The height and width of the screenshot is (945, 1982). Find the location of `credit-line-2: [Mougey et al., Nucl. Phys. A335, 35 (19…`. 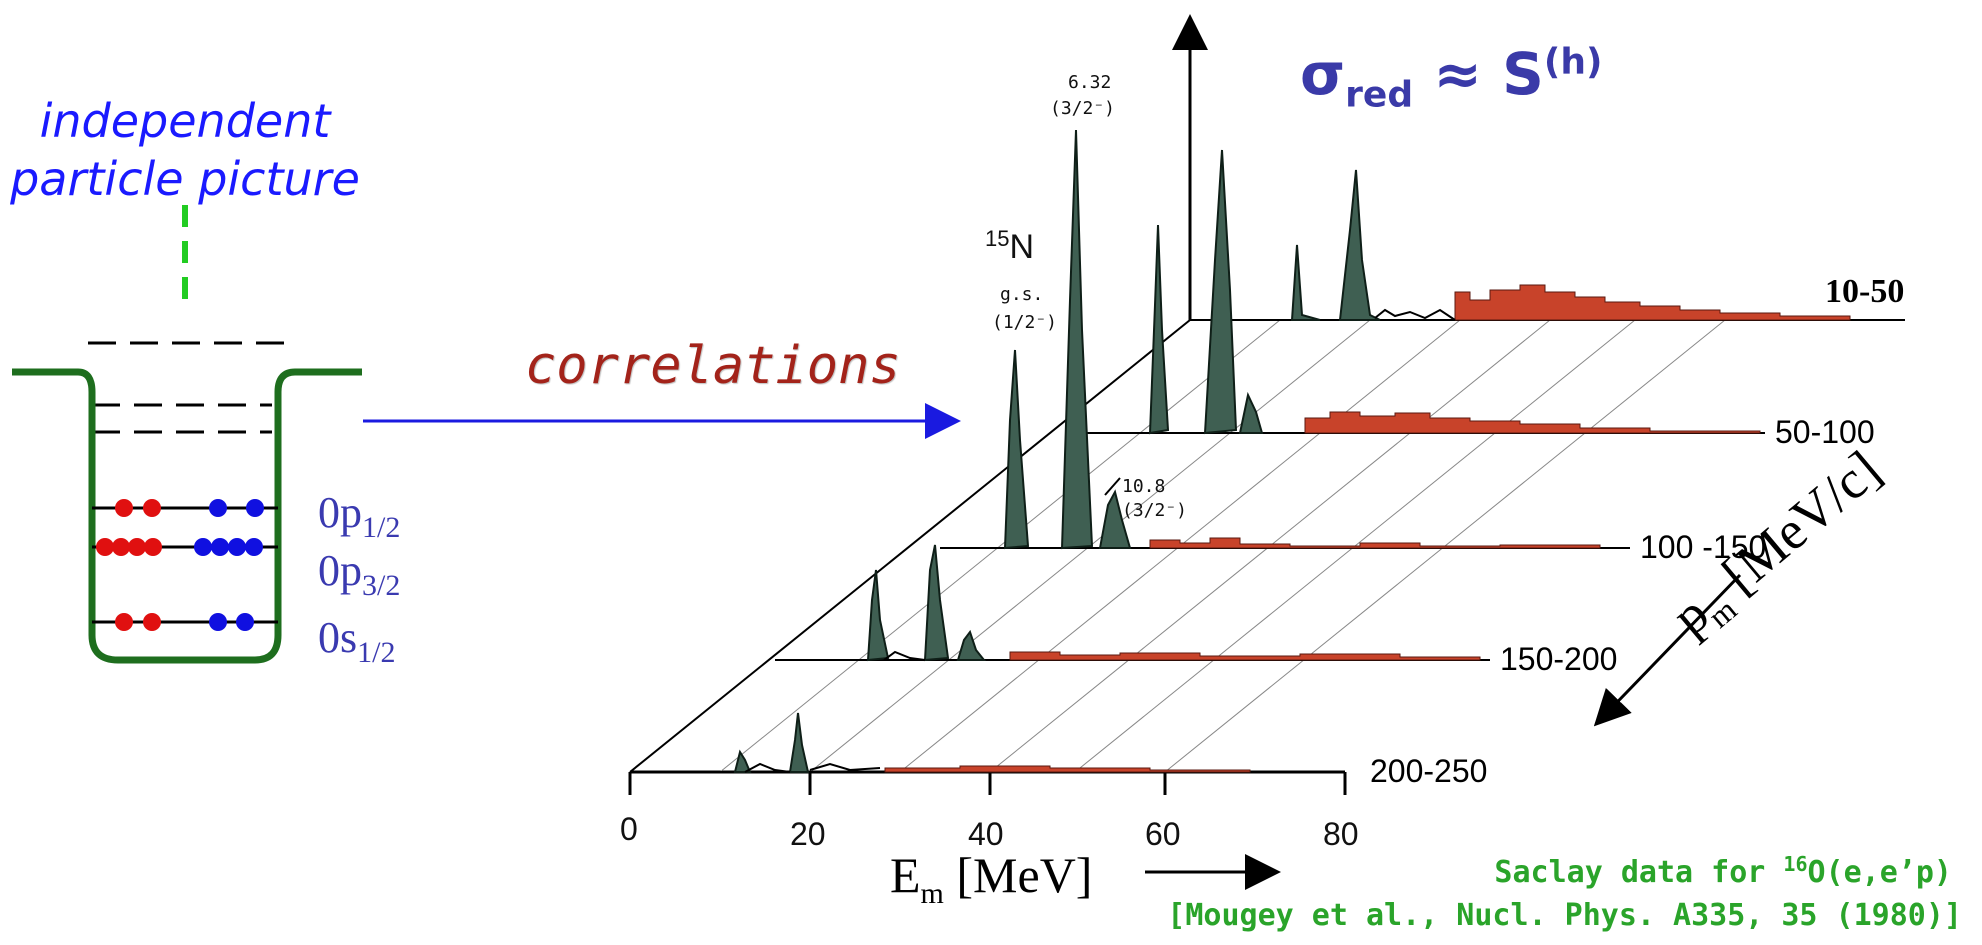

credit-line-2: [Mougey et al., Nucl. Phys. A335, 35 (19… is located at coordinates (1564, 915).